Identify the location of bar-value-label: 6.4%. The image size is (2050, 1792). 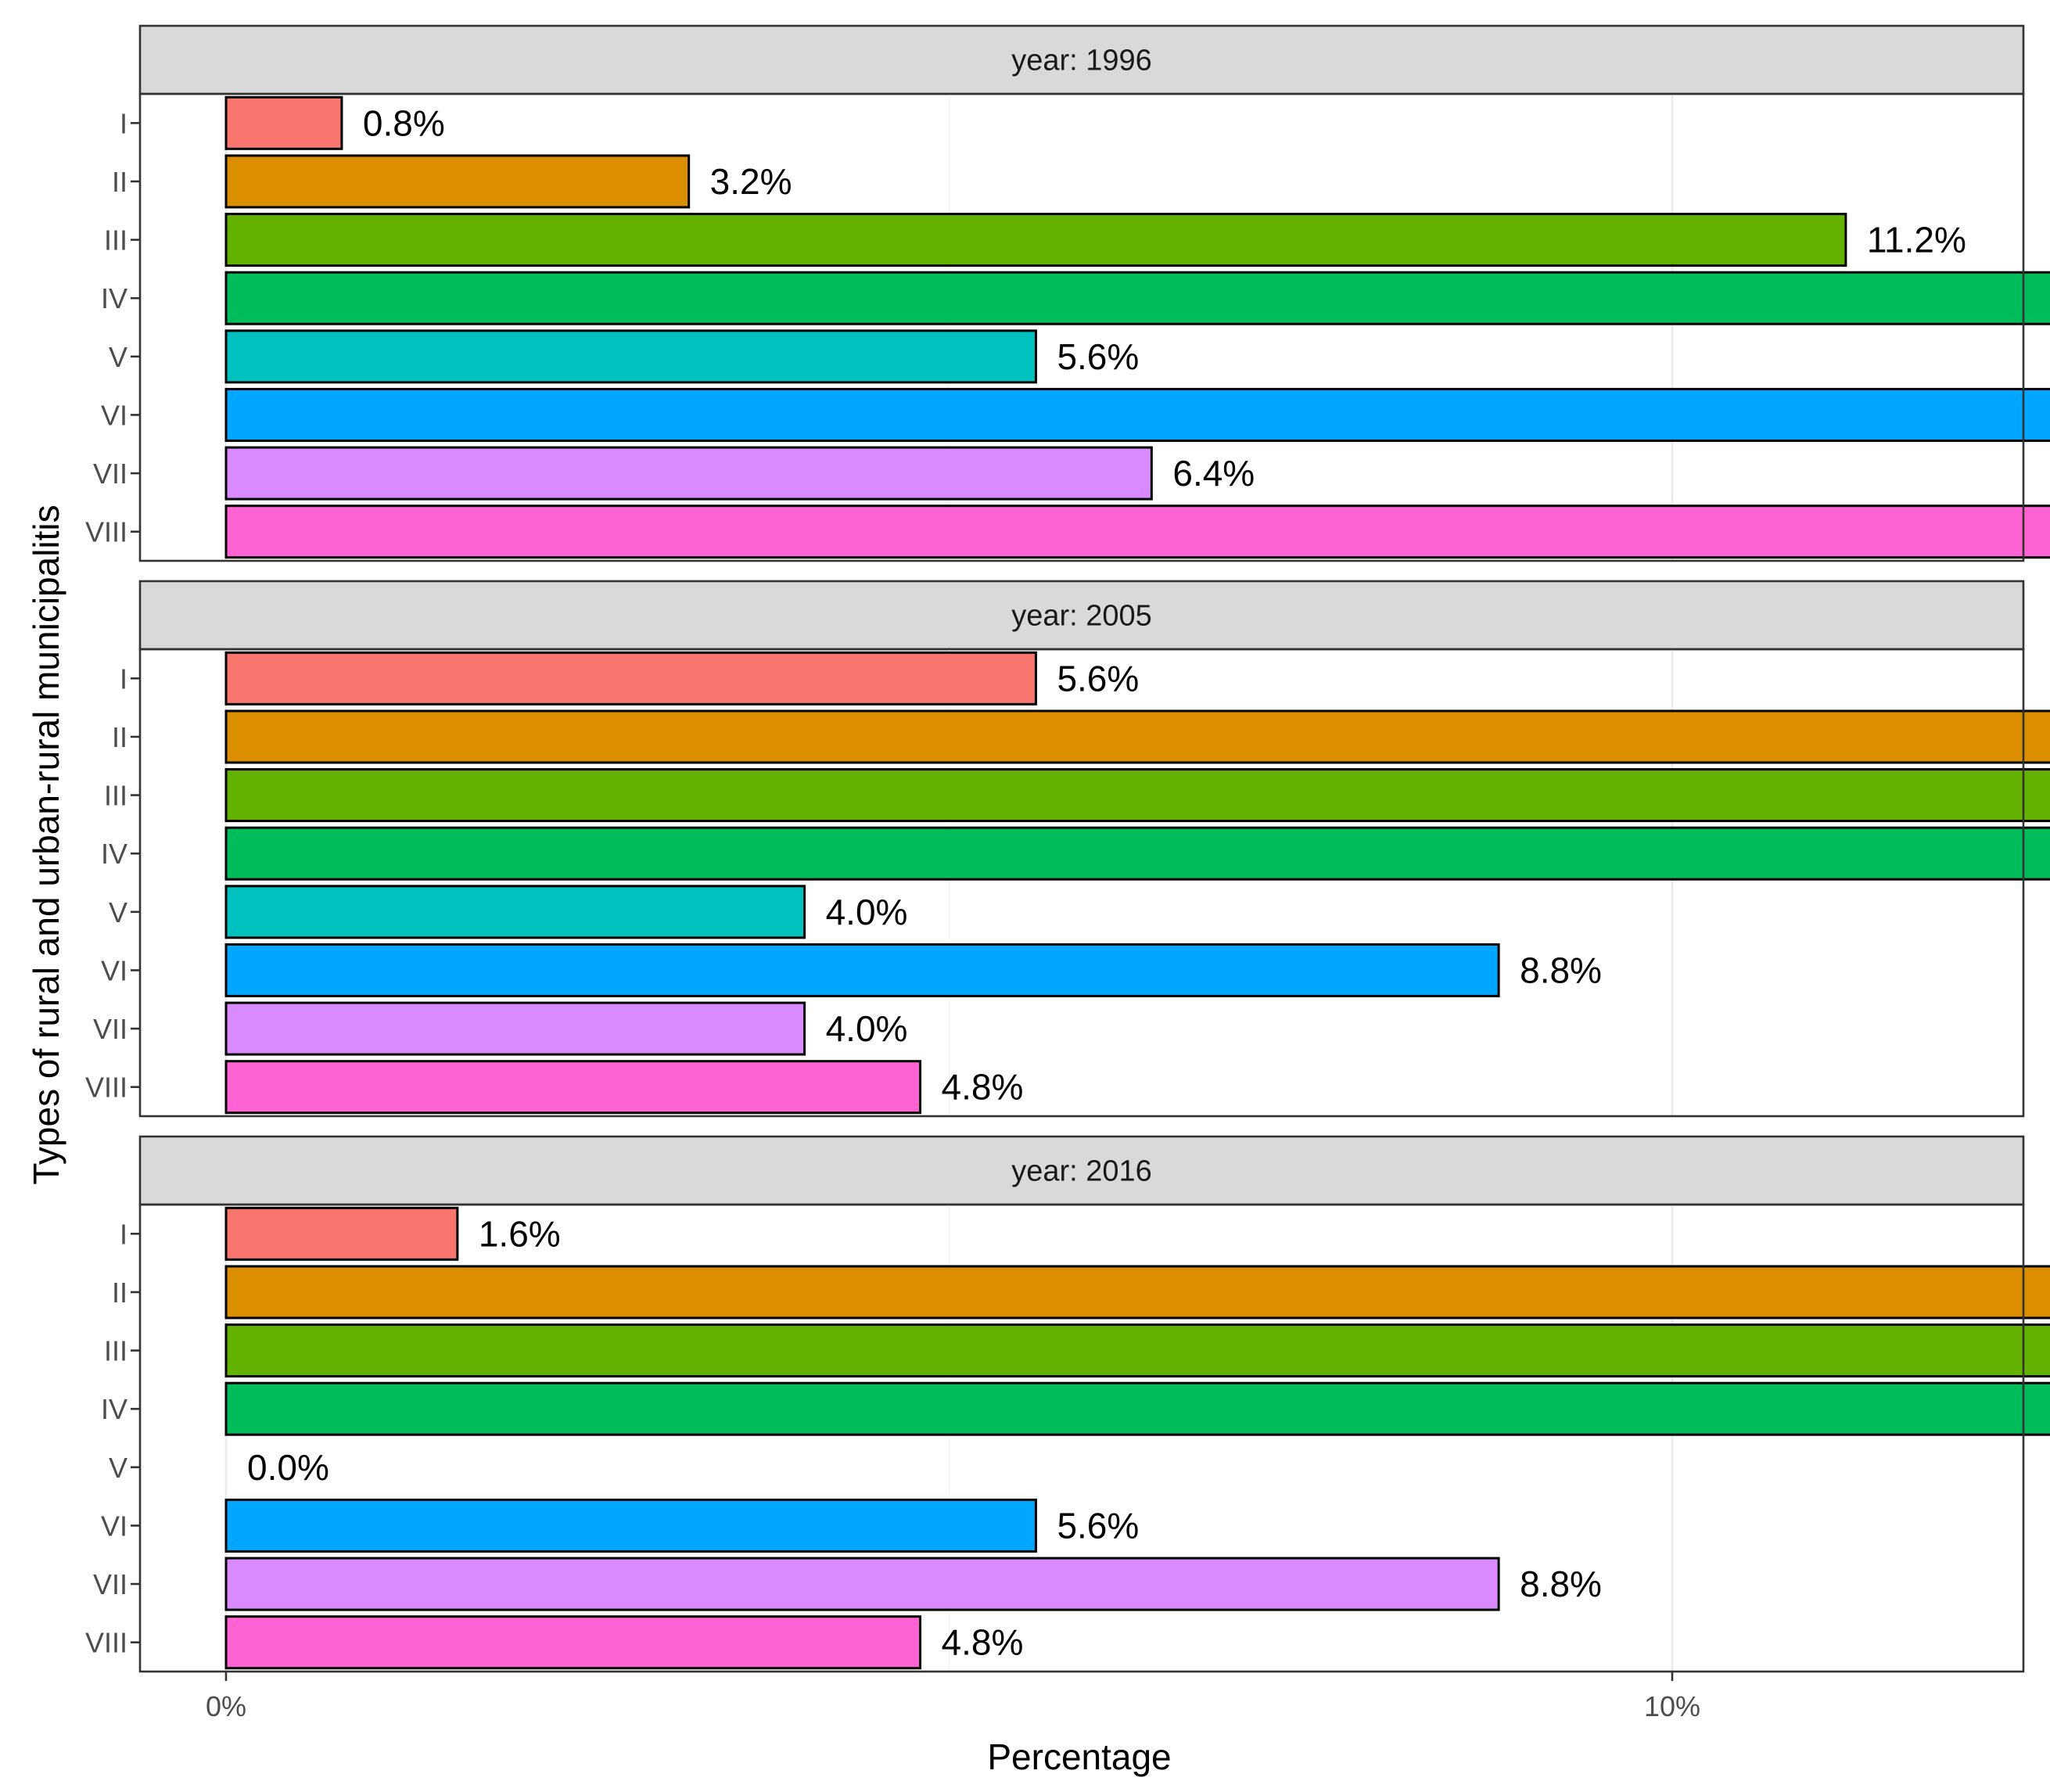
(1213, 473).